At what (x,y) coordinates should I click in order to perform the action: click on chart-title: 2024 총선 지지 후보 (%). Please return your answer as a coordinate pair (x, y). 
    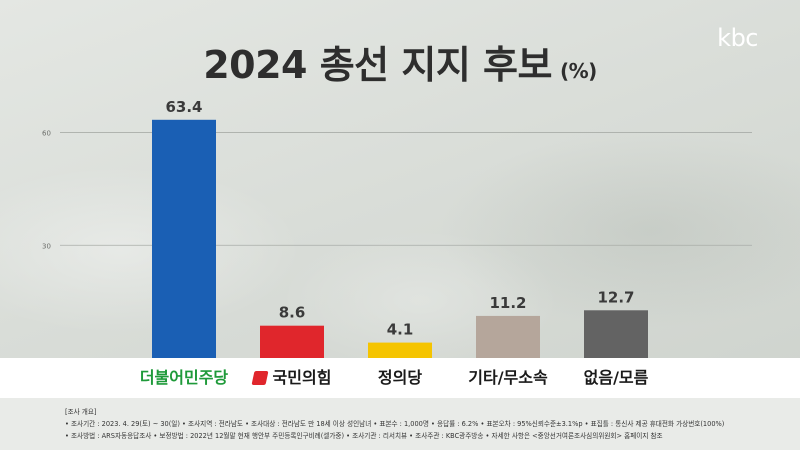
    Looking at the image, I should click on (400, 61).